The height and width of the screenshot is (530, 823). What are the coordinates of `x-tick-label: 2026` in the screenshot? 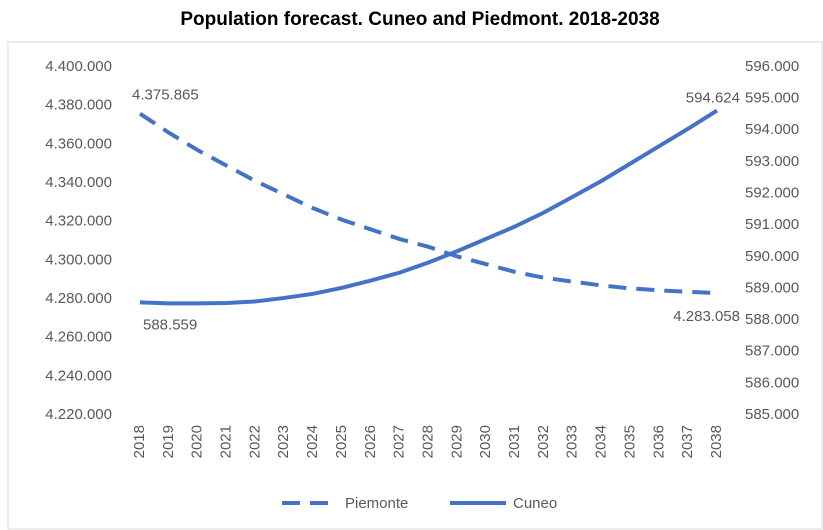 It's located at (370, 441).